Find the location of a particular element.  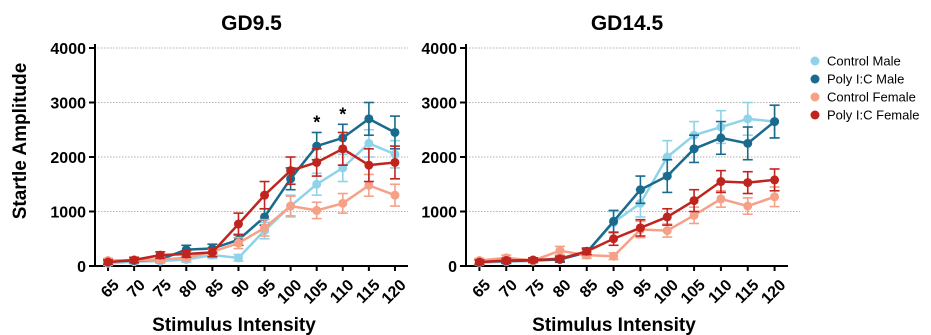

legend-label: Poly I:C Female is located at coordinates (873, 115).